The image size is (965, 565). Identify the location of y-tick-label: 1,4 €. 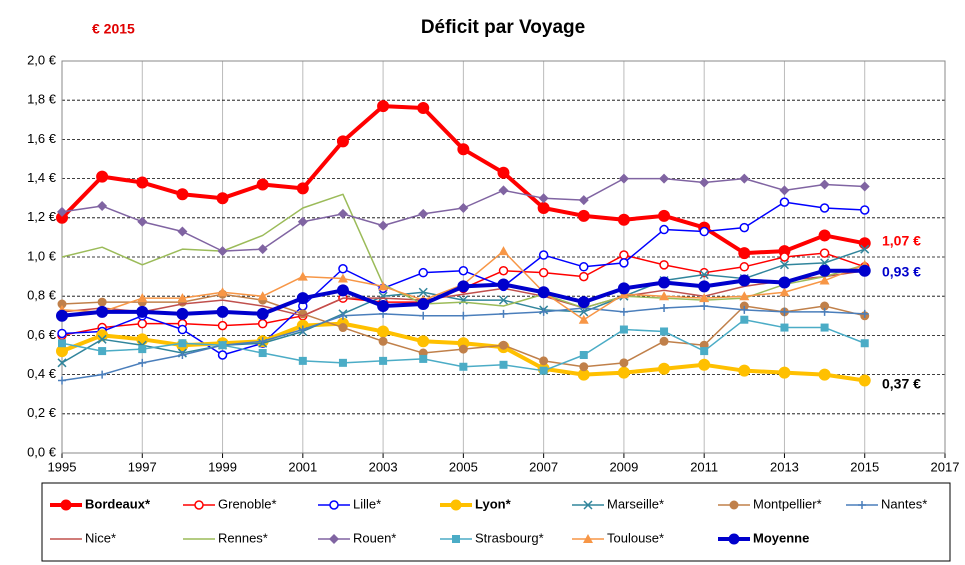
(42, 177).